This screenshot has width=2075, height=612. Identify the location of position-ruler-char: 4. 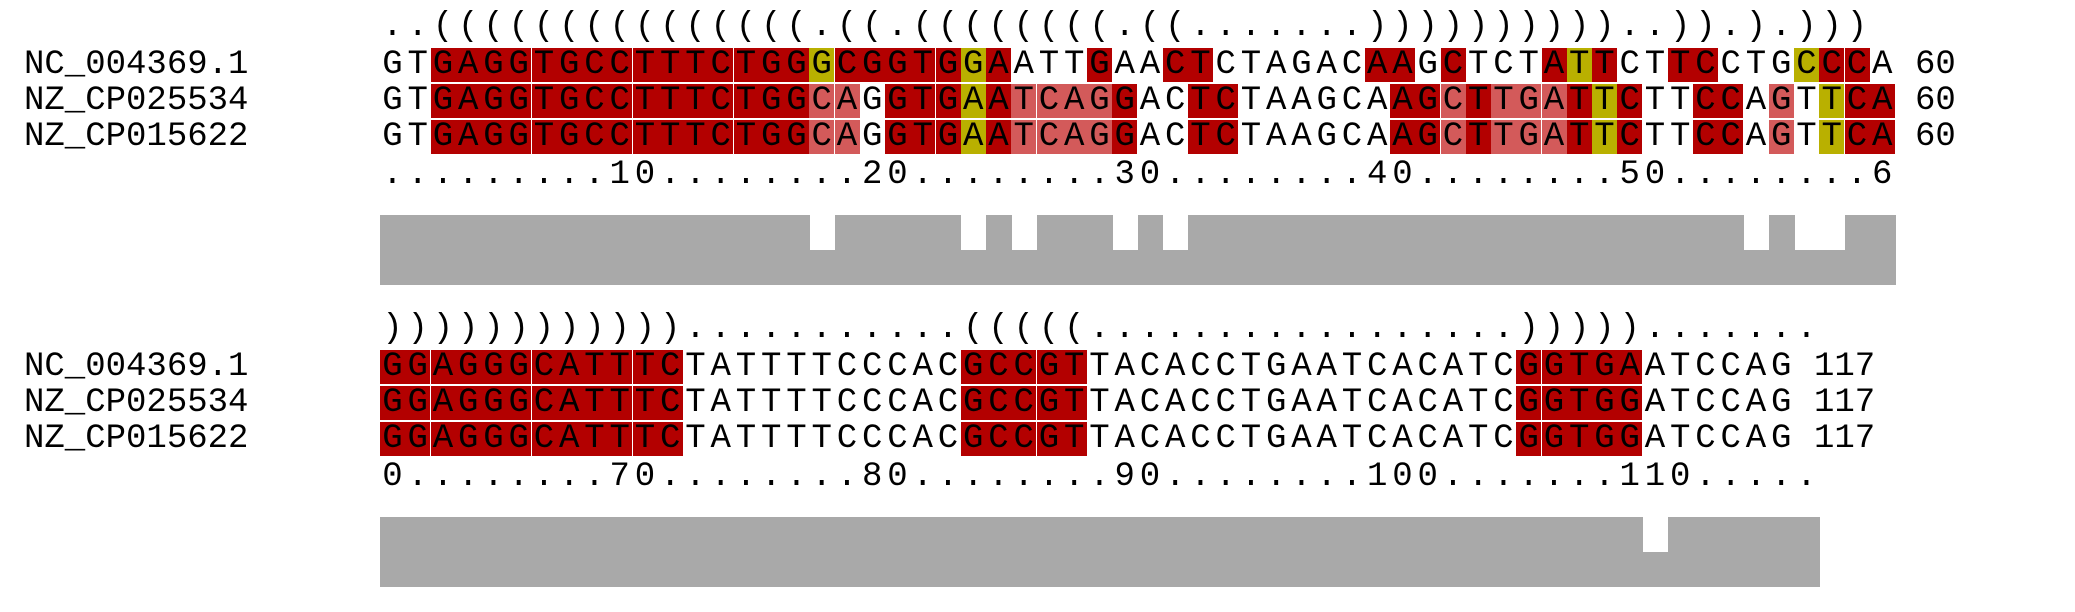
(1377, 175).